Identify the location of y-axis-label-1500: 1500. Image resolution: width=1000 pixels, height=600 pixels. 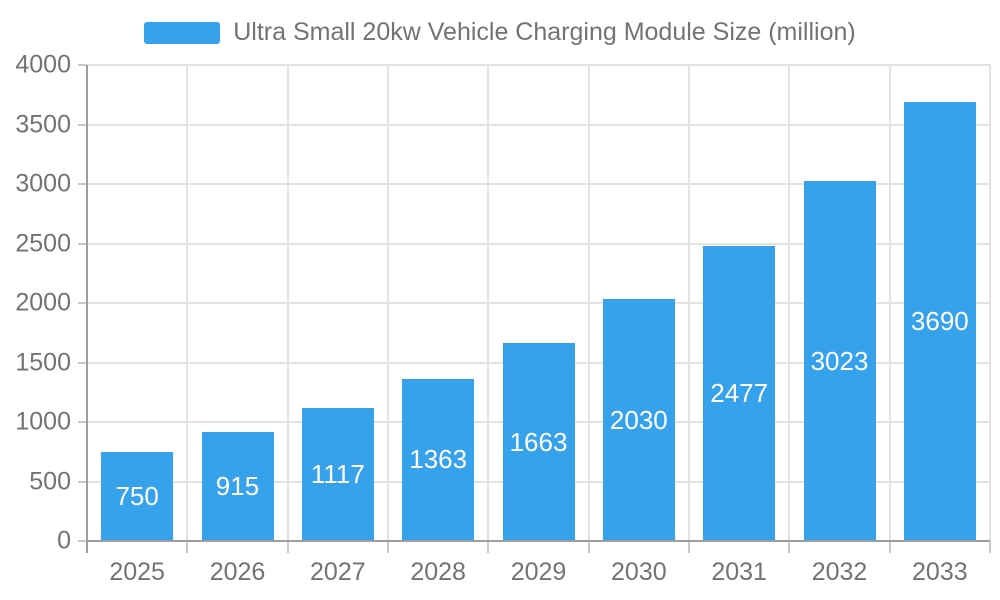
(43, 362).